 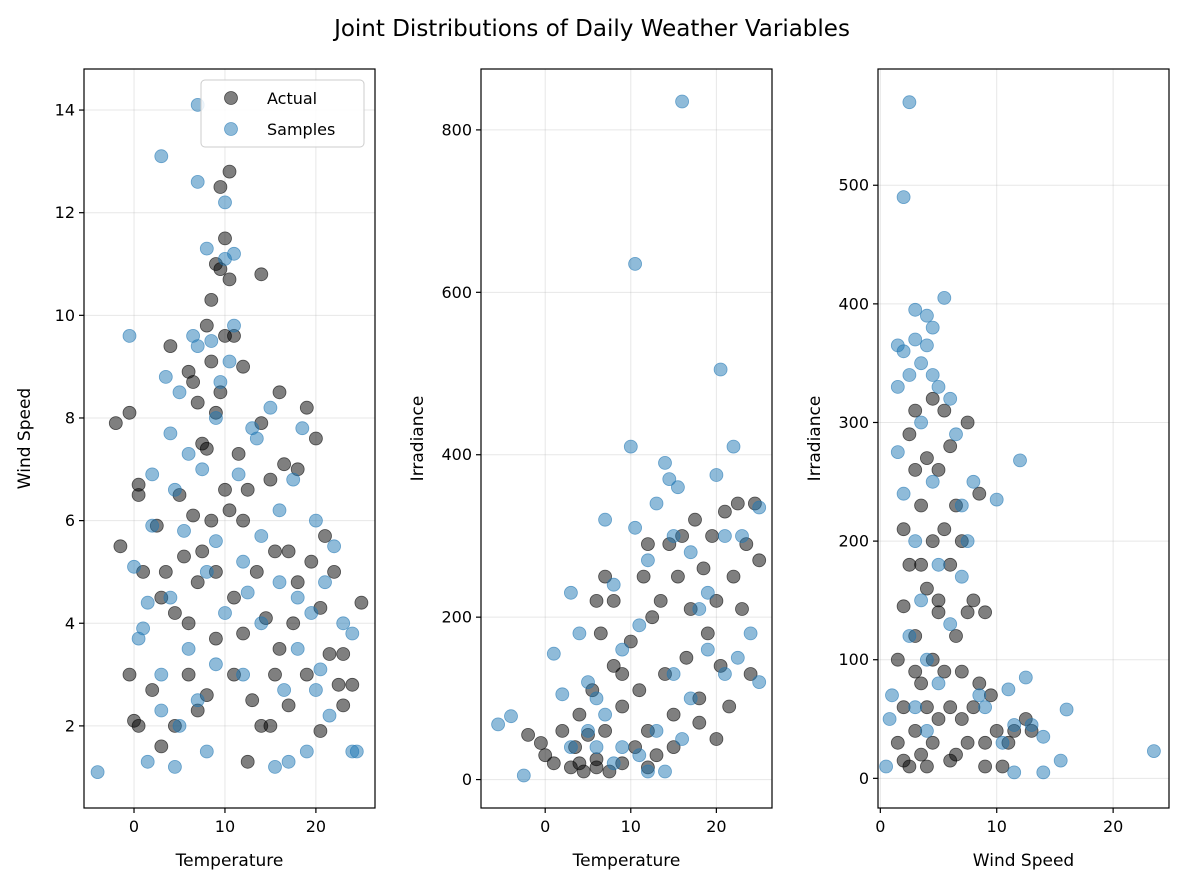 I want to click on legend-label-actual: Actual, so click(x=292, y=98).